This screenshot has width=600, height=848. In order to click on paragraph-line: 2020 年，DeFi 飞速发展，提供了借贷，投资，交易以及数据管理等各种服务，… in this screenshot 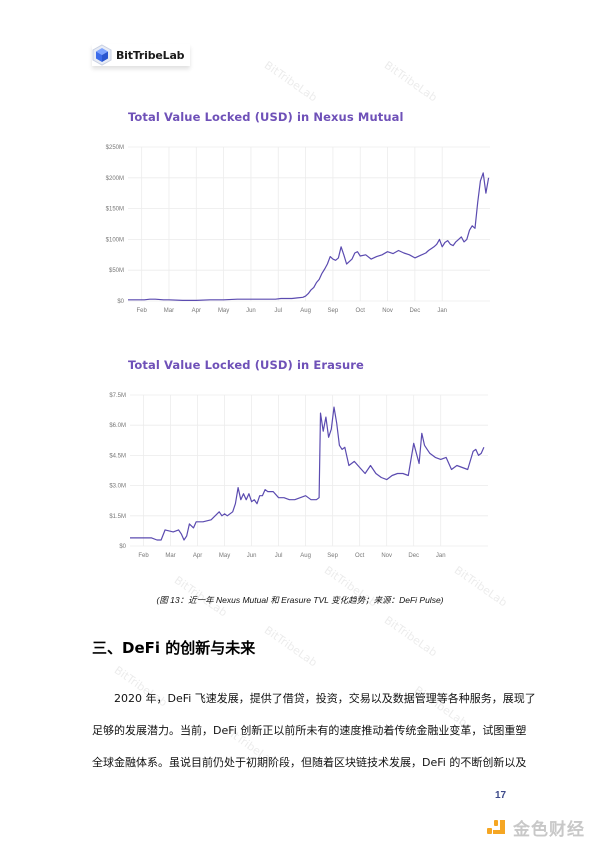, I will do `click(325, 698)`.